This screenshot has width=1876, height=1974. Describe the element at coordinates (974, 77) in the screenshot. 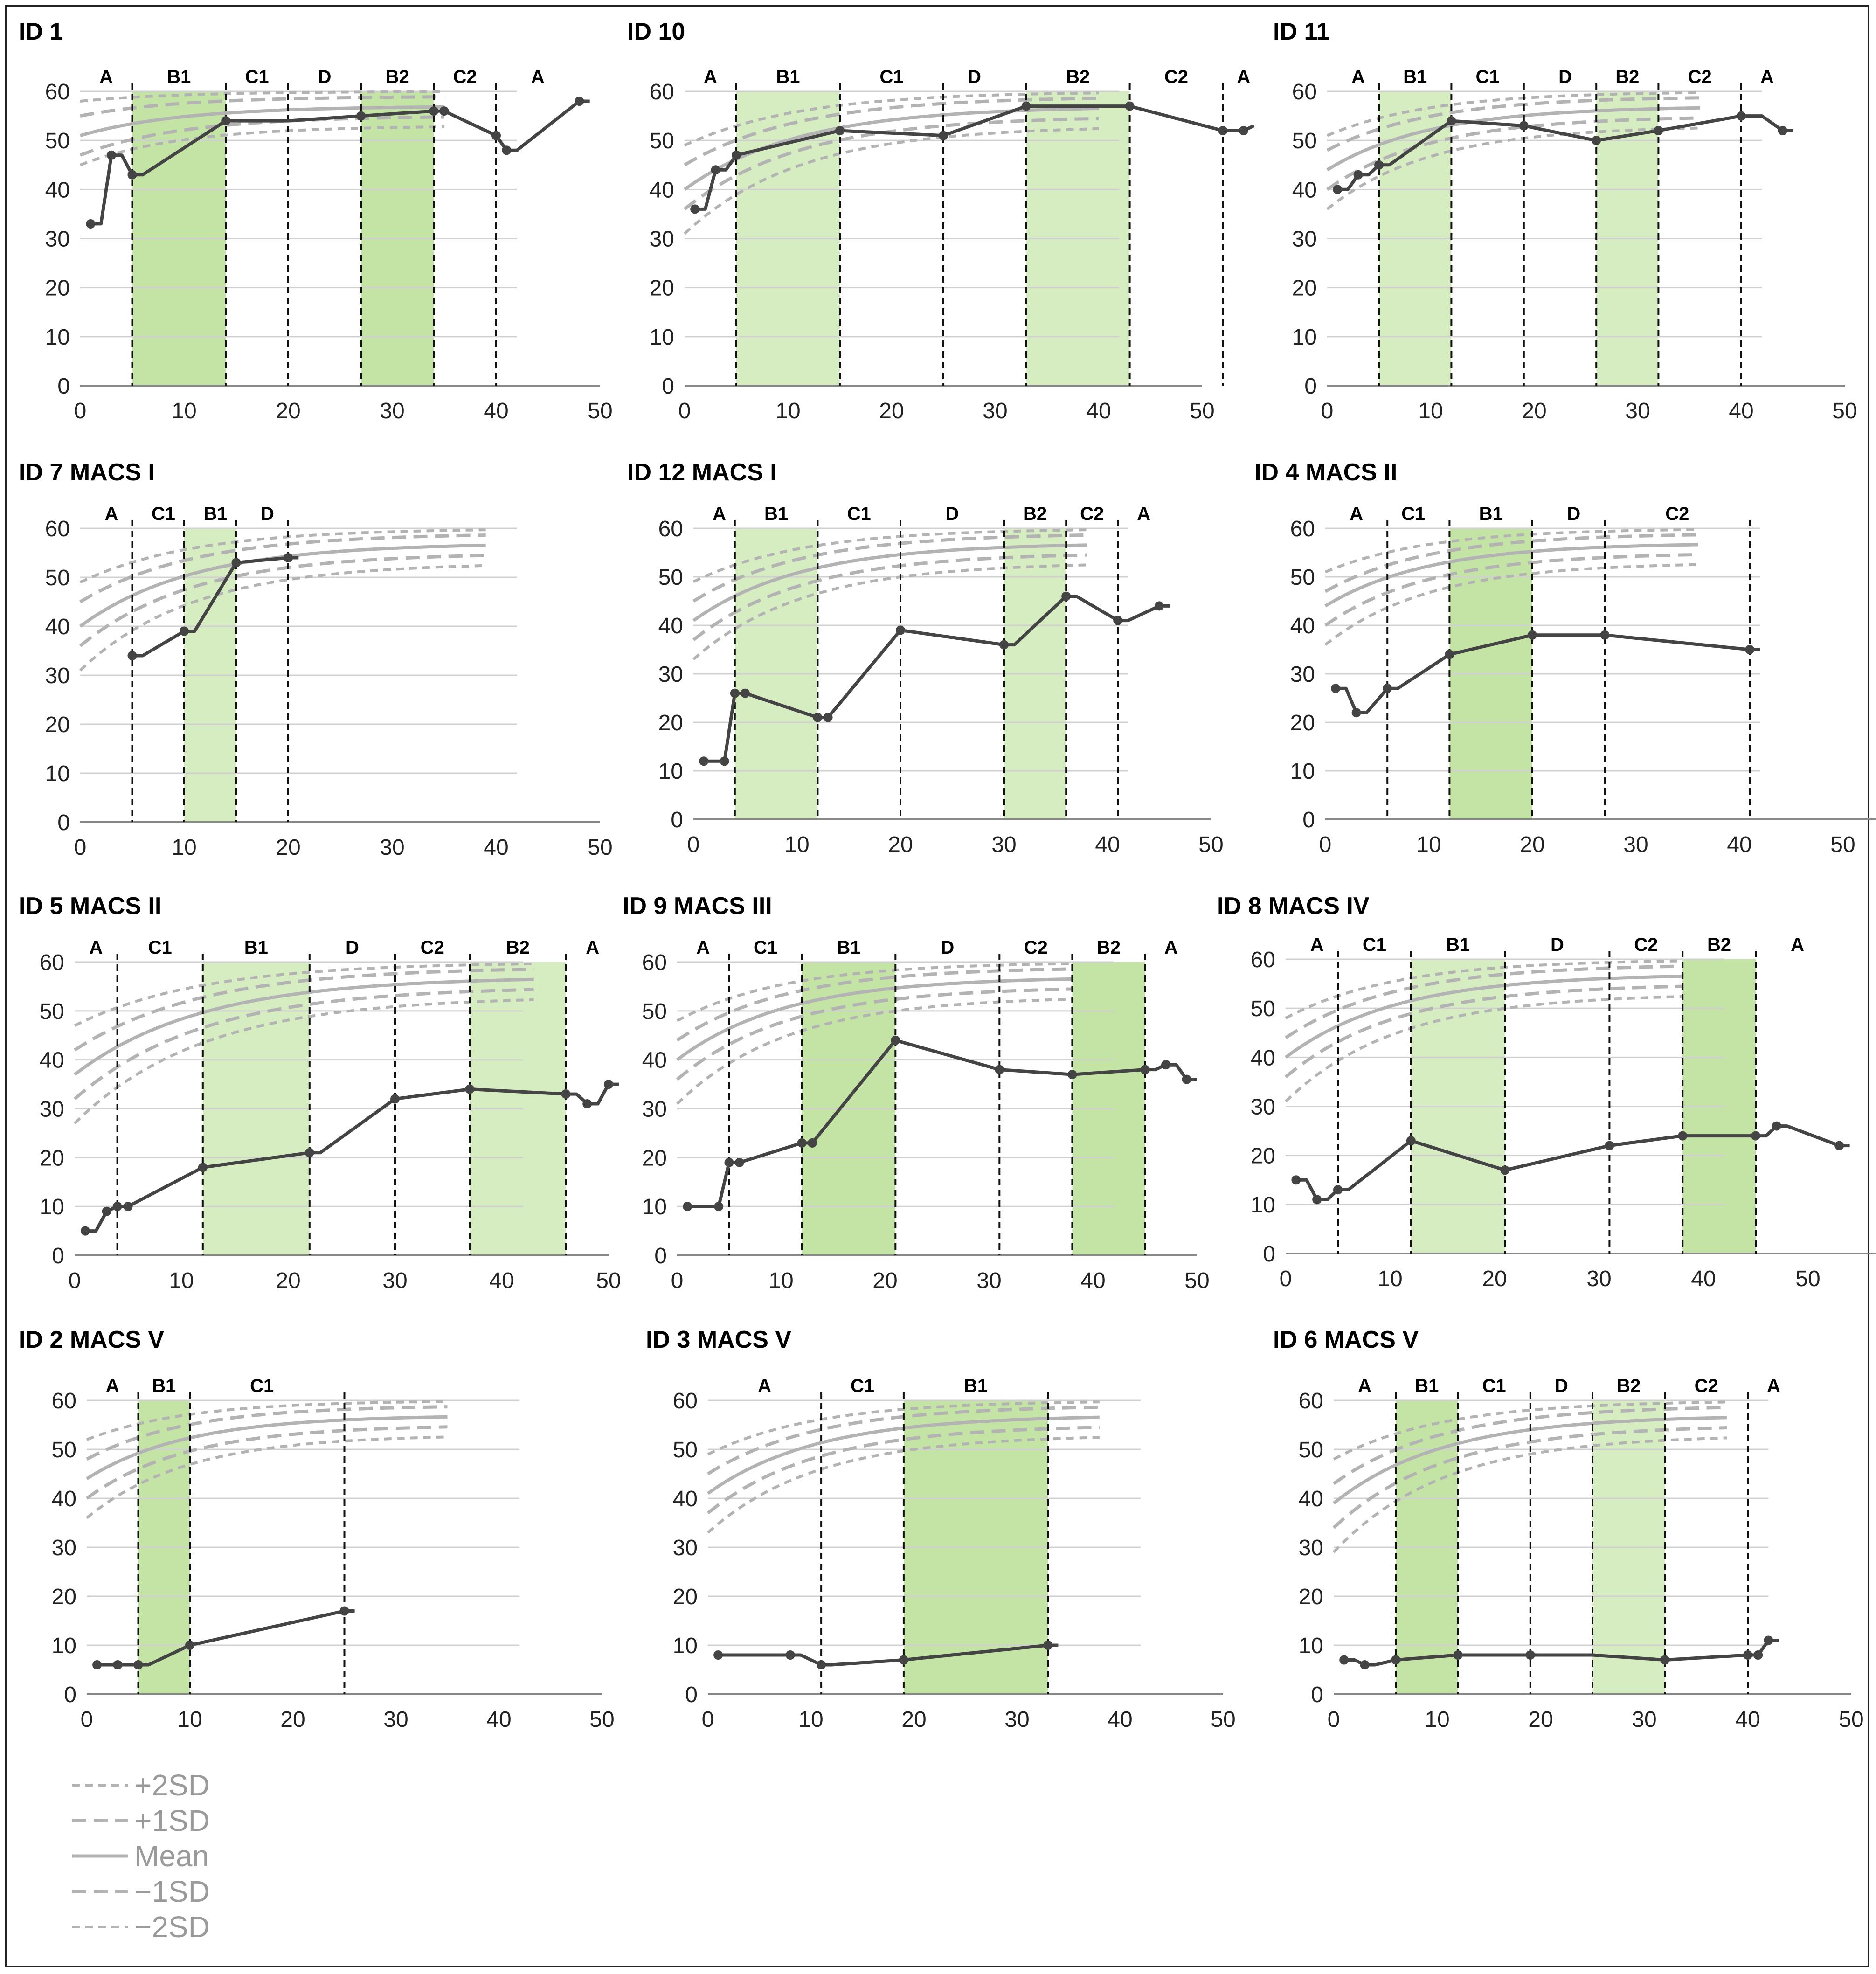

I see `phase-label: D` at that location.